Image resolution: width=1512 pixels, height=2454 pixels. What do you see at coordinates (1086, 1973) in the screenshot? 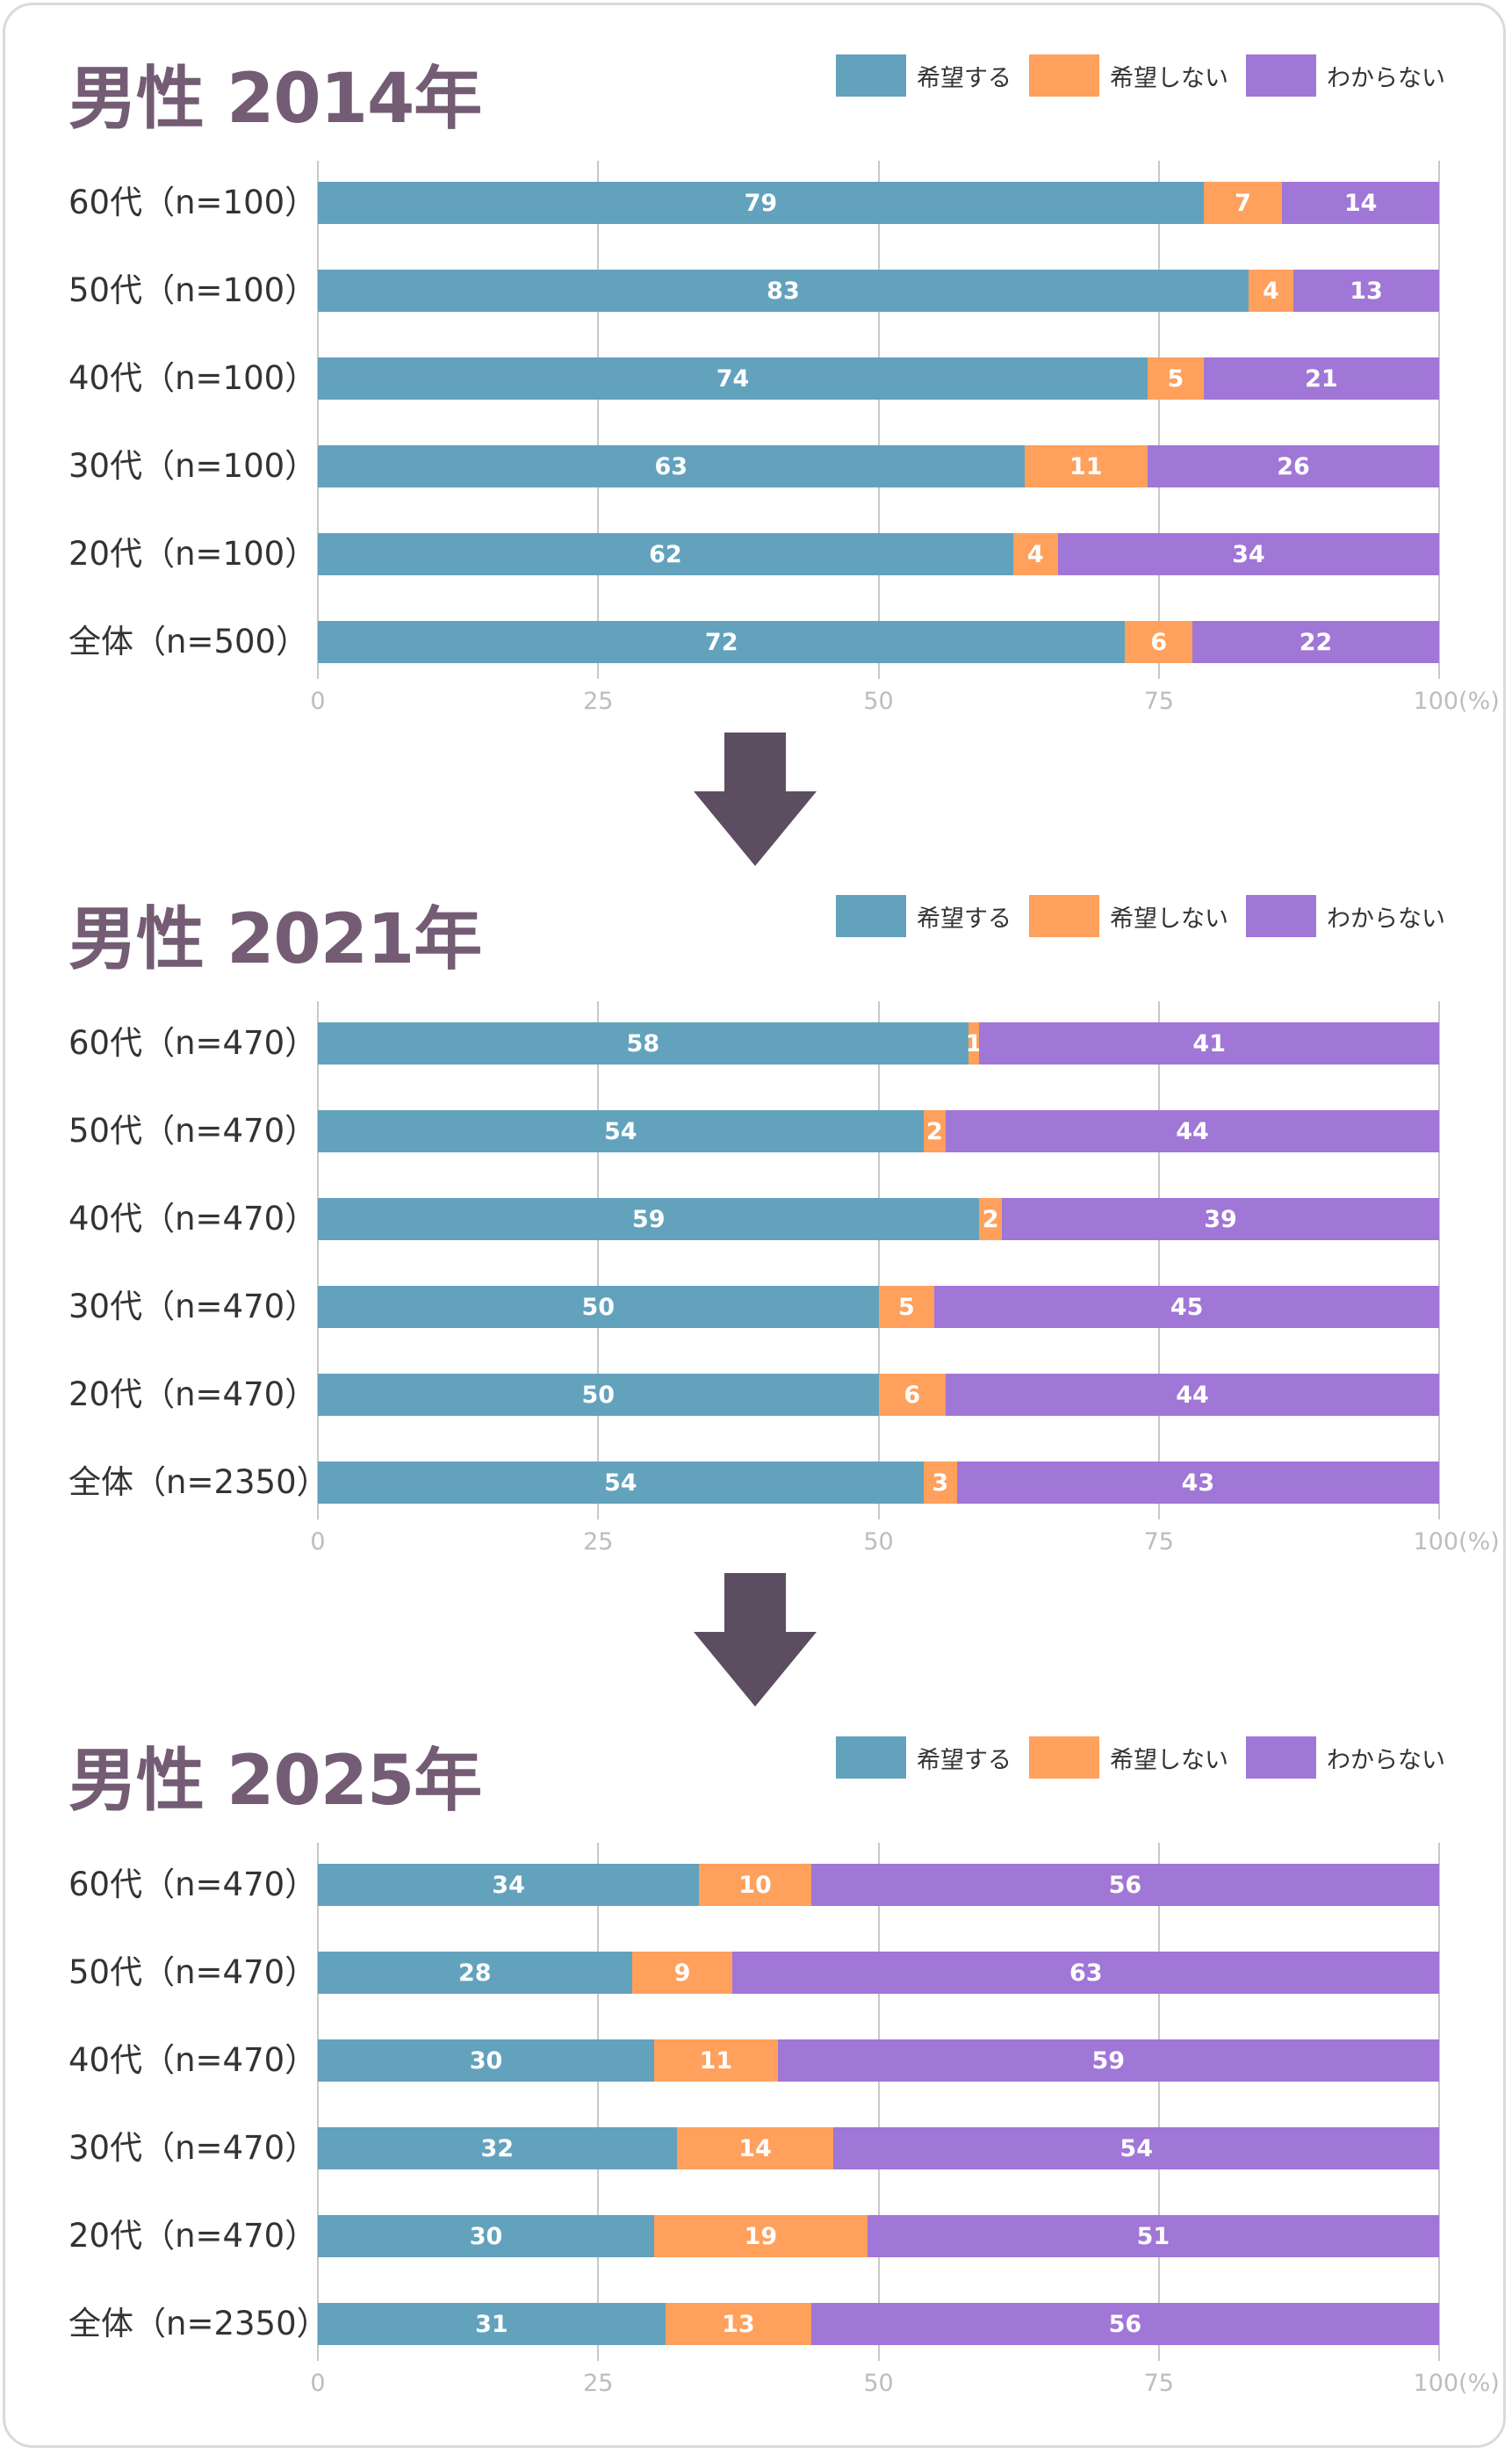
I see `data-label: 63` at bounding box center [1086, 1973].